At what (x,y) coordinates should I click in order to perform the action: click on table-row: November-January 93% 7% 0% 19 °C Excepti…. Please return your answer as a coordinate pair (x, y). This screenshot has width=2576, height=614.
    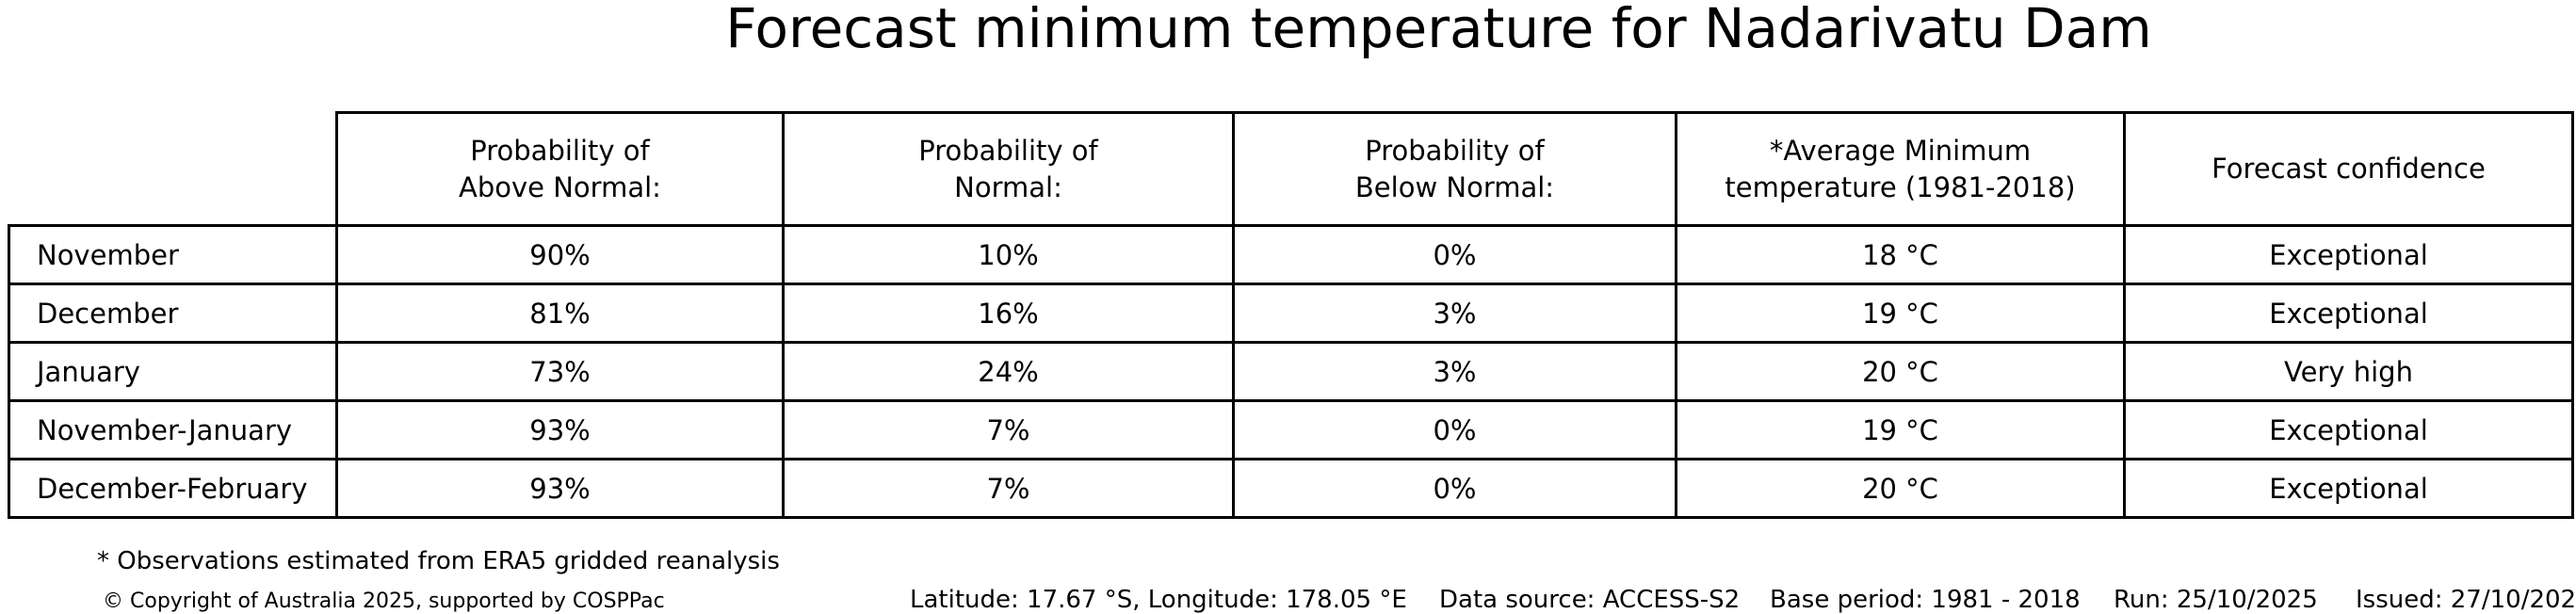
    Looking at the image, I should click on (1291, 429).